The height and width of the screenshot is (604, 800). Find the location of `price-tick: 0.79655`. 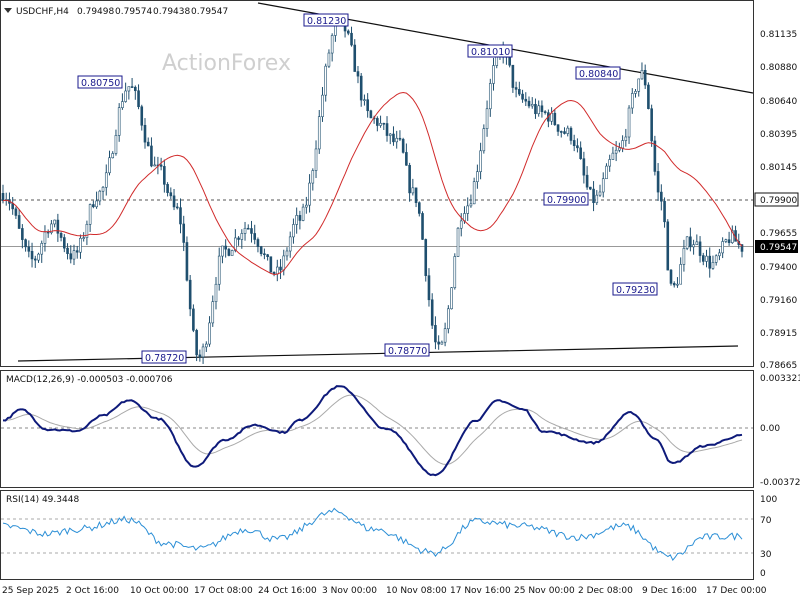

price-tick: 0.79655 is located at coordinates (778, 234).